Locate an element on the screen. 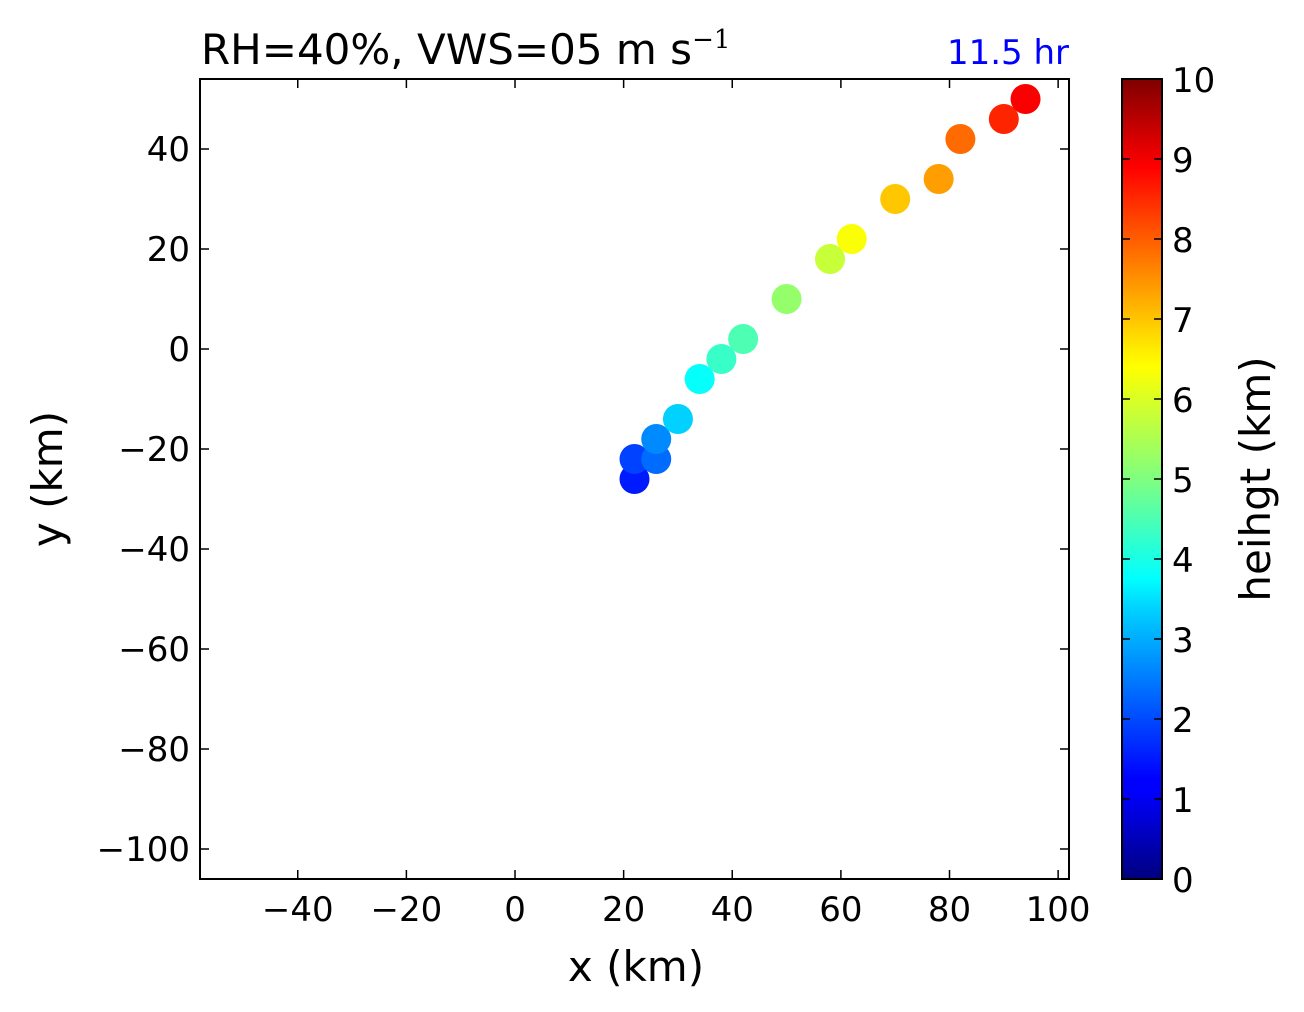 Image resolution: width=1304 pixels, height=1012 pixels. scatter-points is located at coordinates (830, 289).